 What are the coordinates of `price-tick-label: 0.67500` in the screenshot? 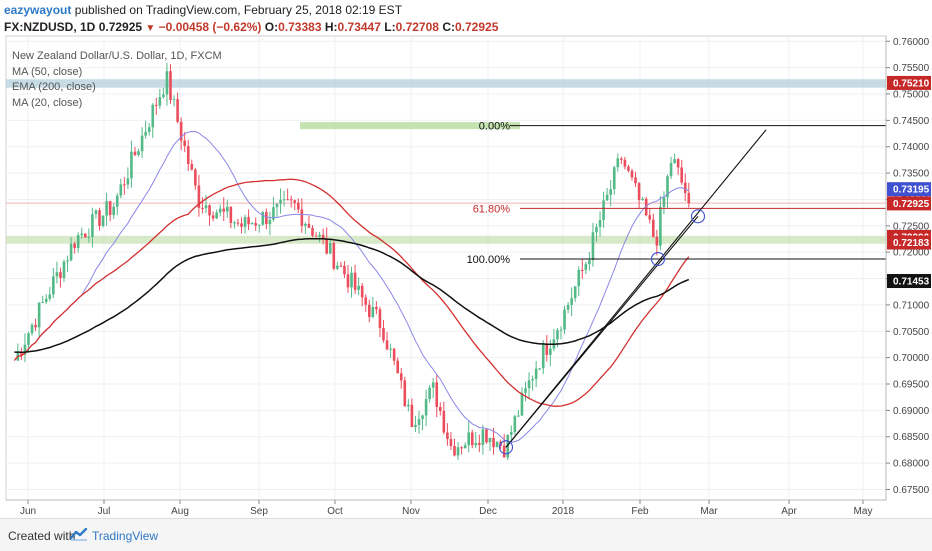 It's located at (911, 490).